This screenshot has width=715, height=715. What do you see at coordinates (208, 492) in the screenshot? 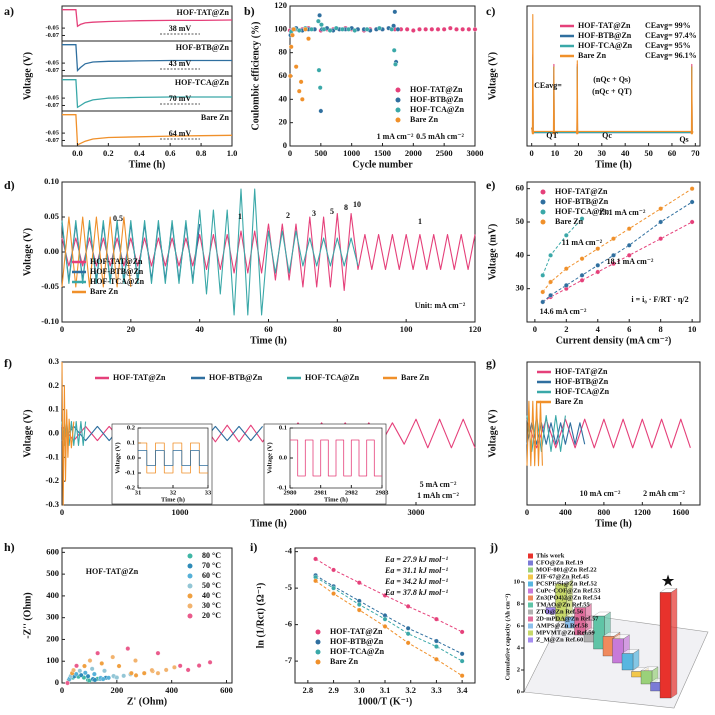
I see `x-tick-label: 33` at bounding box center [208, 492].